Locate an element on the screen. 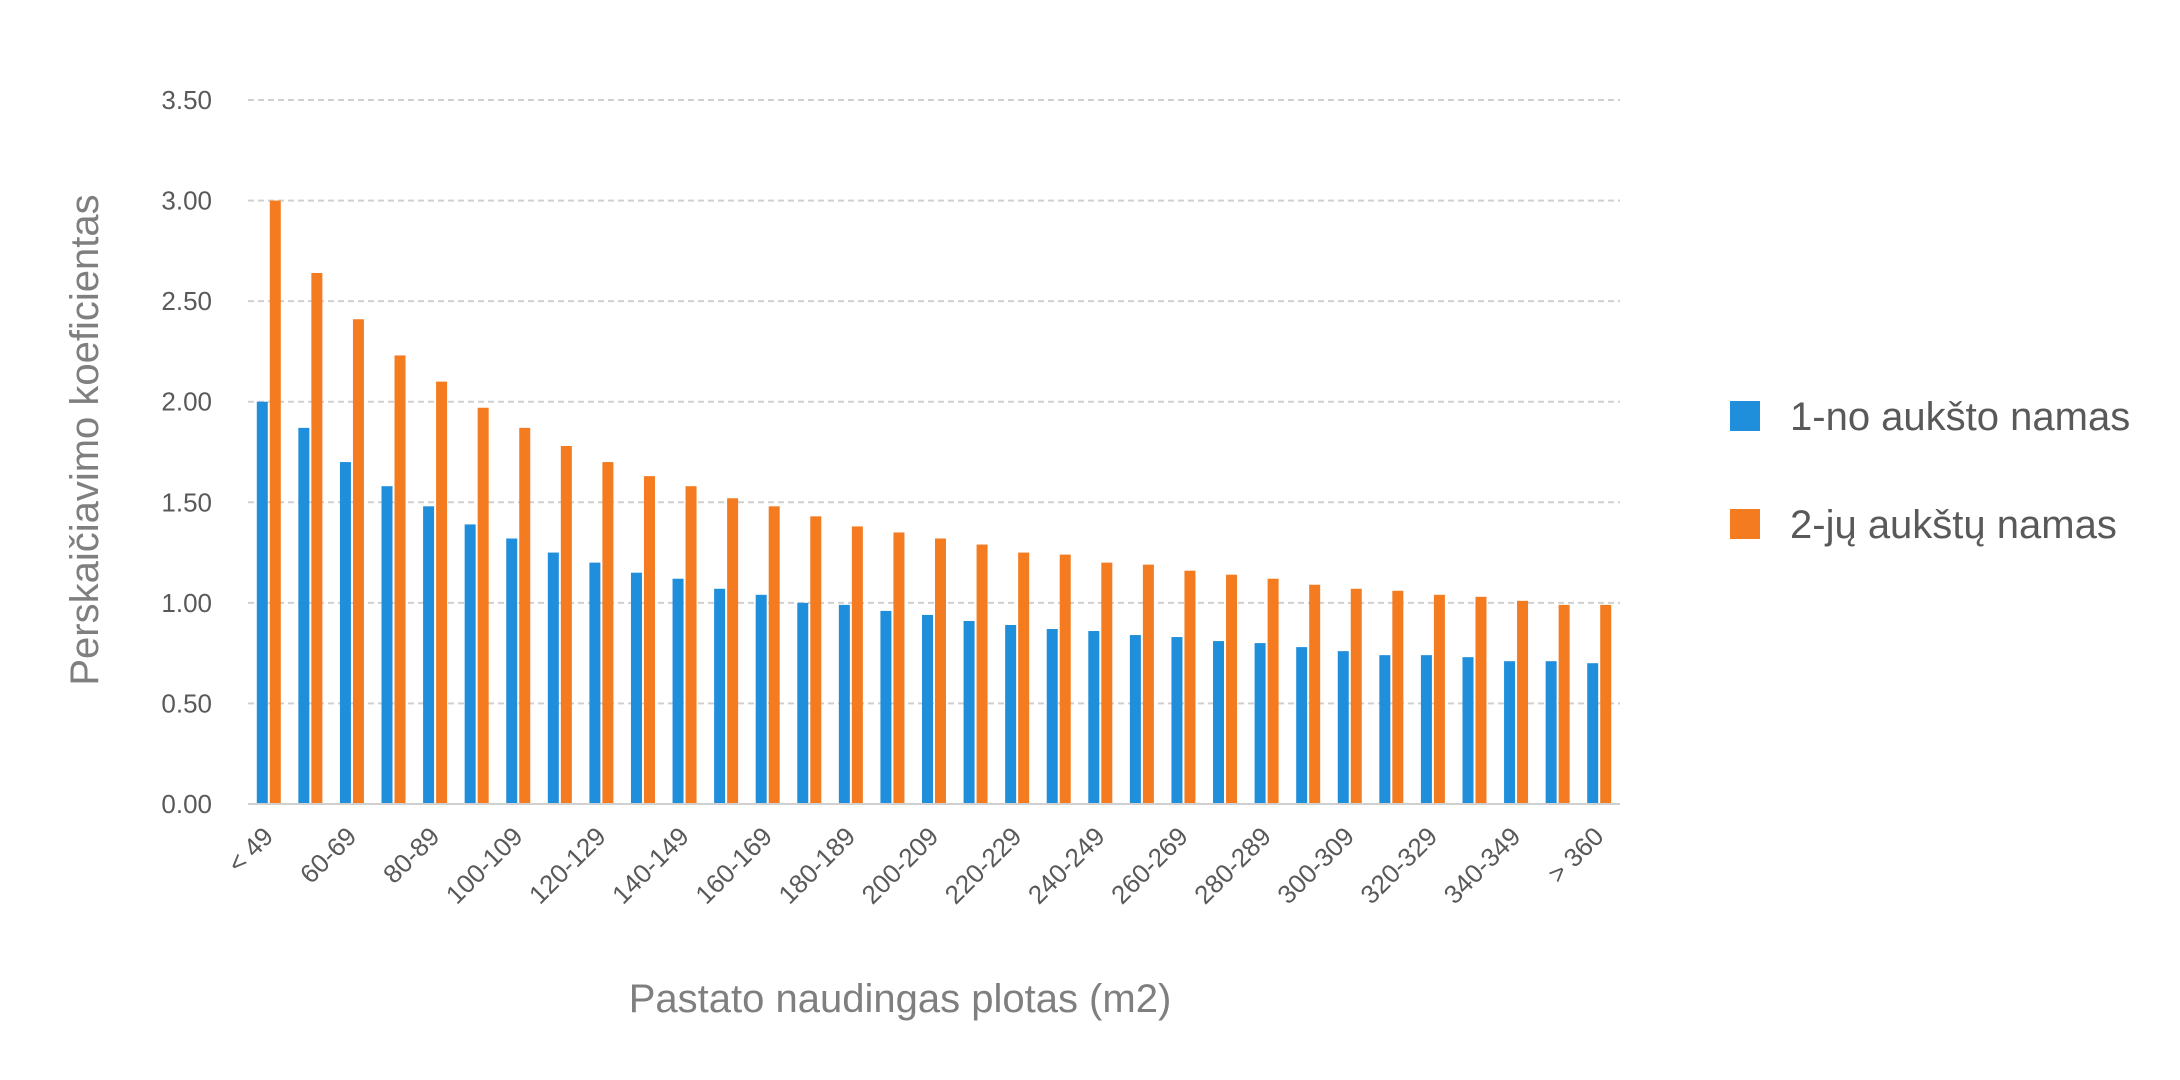 Image resolution: width=2180 pixels, height=1080 pixels. x-tick-label: 180-189 is located at coordinates (816, 865).